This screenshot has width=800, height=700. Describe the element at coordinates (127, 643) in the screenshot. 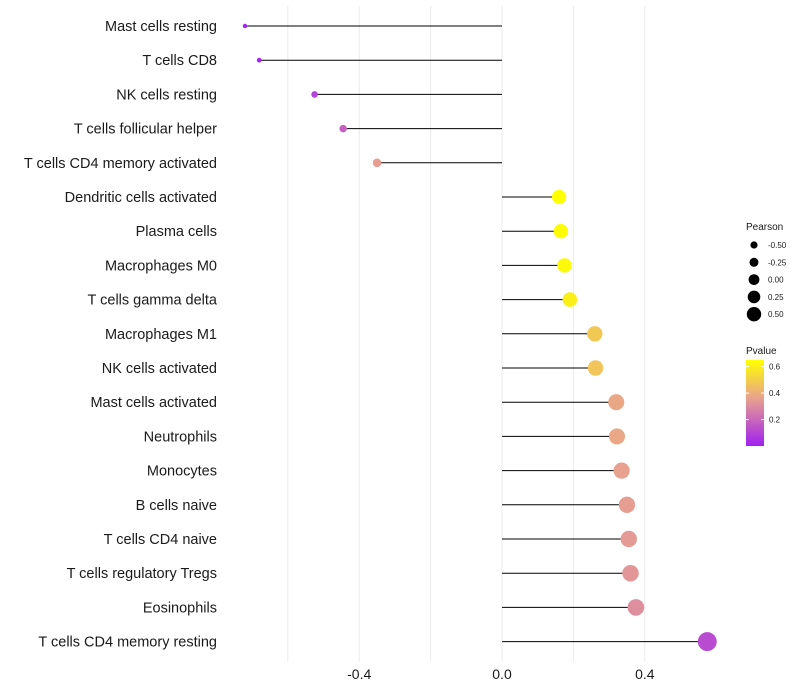

I see `y-axis-label: T cells CD4 memory resting` at that location.